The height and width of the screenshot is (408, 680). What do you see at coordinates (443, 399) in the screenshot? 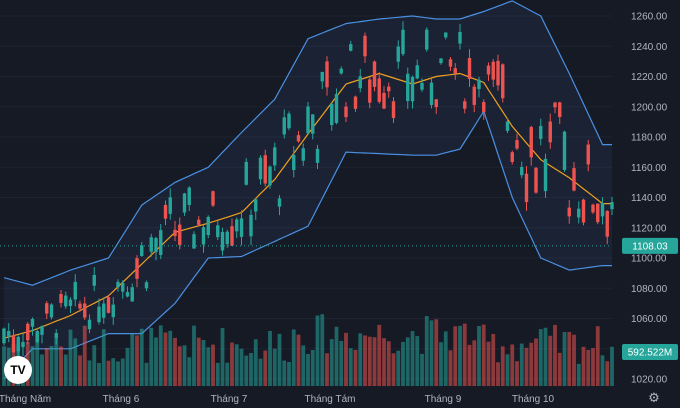
I see `x-tick-label: Tháng 9` at bounding box center [443, 399].